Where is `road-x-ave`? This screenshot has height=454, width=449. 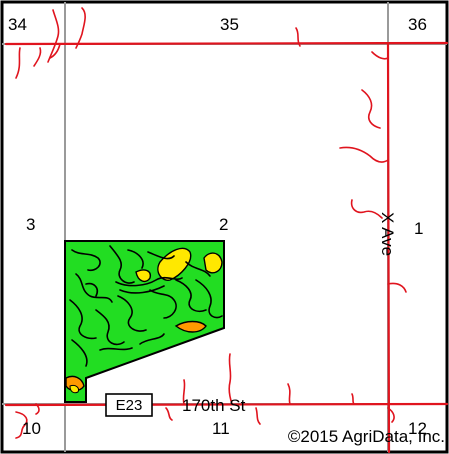 road-x-ave is located at coordinates (388, 248).